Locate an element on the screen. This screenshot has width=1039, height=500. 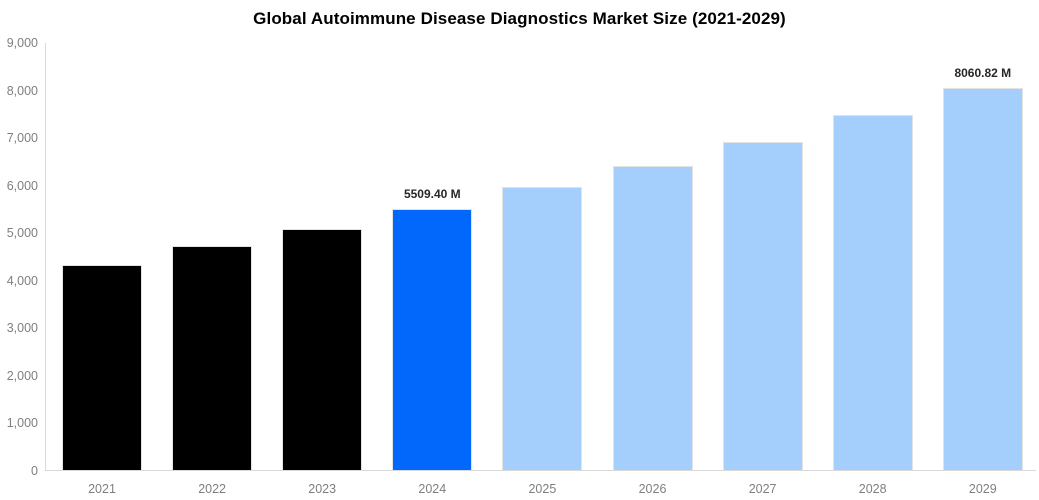
x-tick-label-2021: 2021 is located at coordinates (102, 489).